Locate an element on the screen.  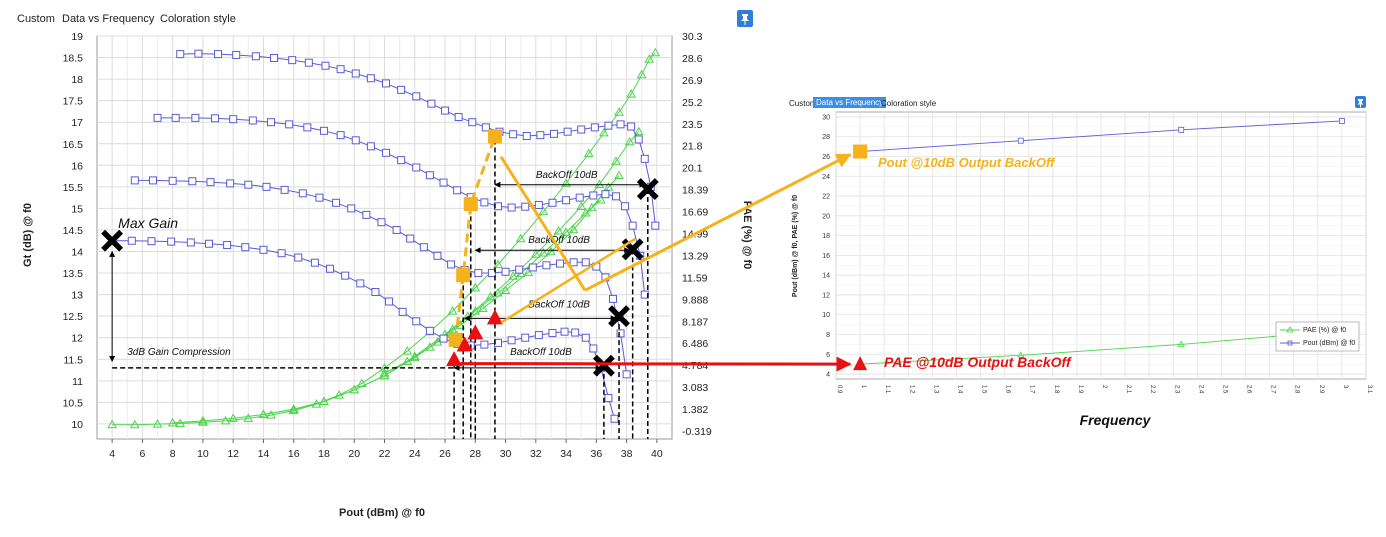
right-pin-icon is located at coordinates (1360, 102).